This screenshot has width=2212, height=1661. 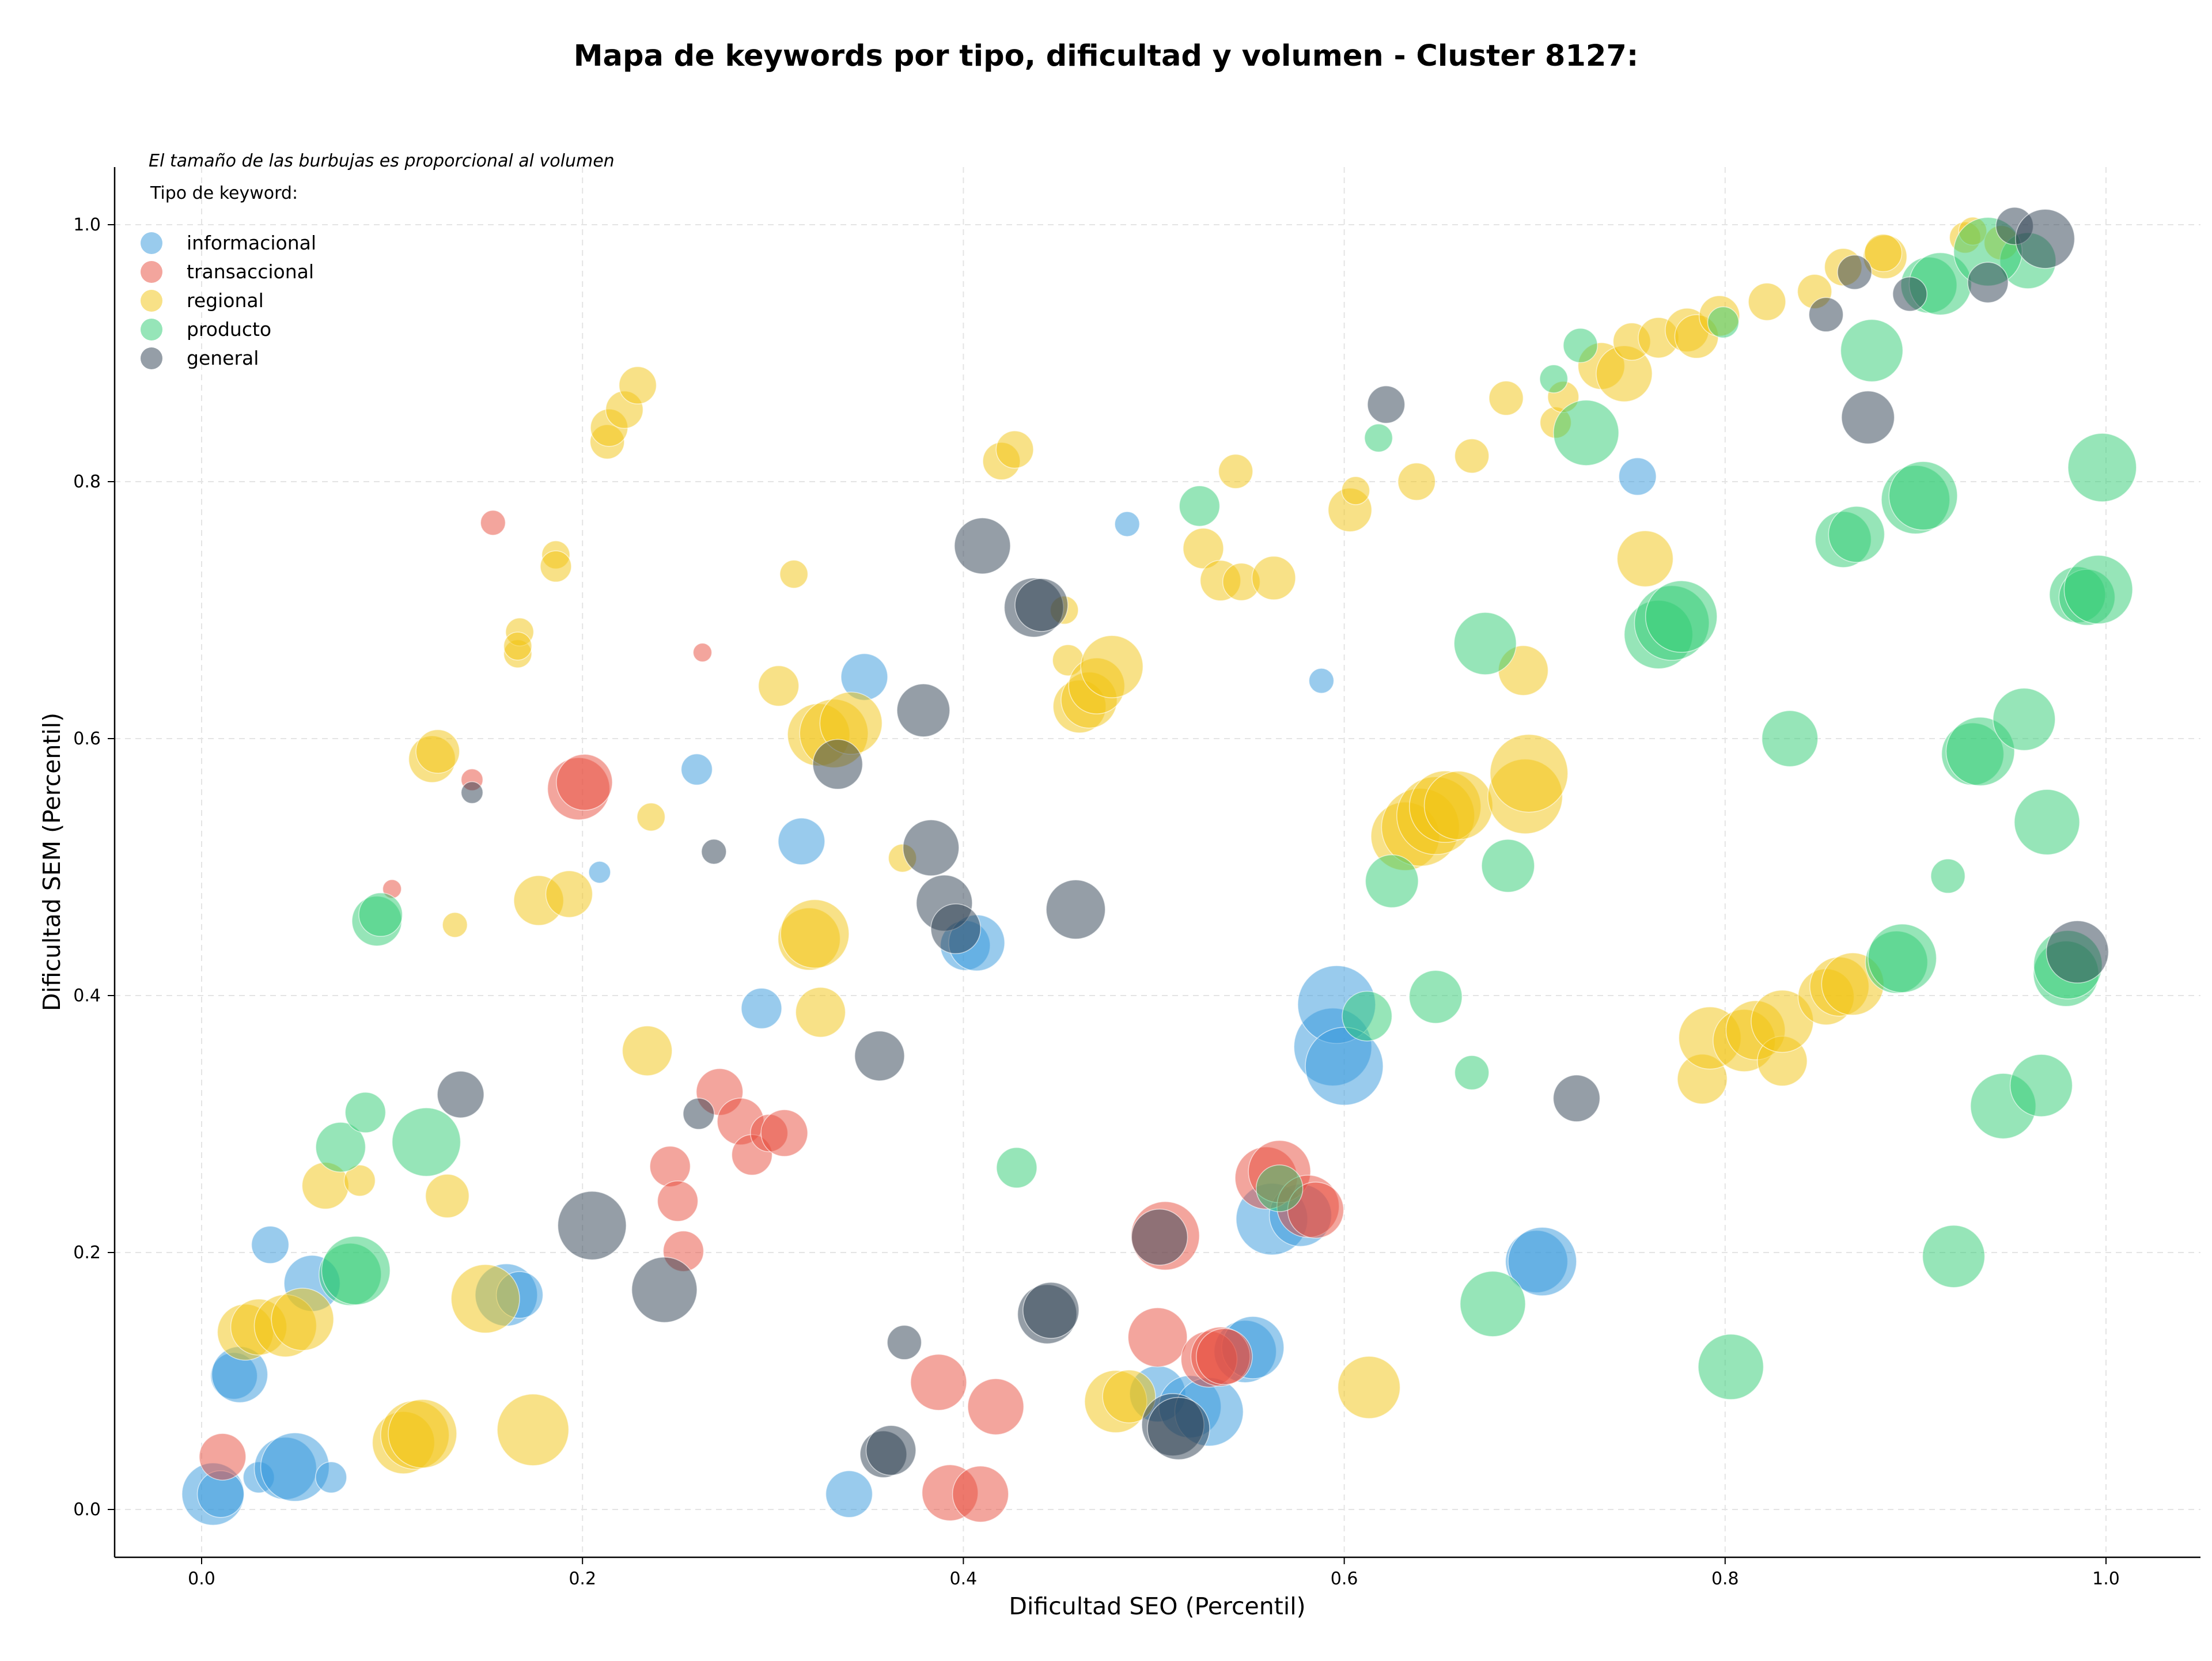 What do you see at coordinates (1157, 1606) in the screenshot?
I see `x-axis-label: Dificultad SEO (Percentil)` at bounding box center [1157, 1606].